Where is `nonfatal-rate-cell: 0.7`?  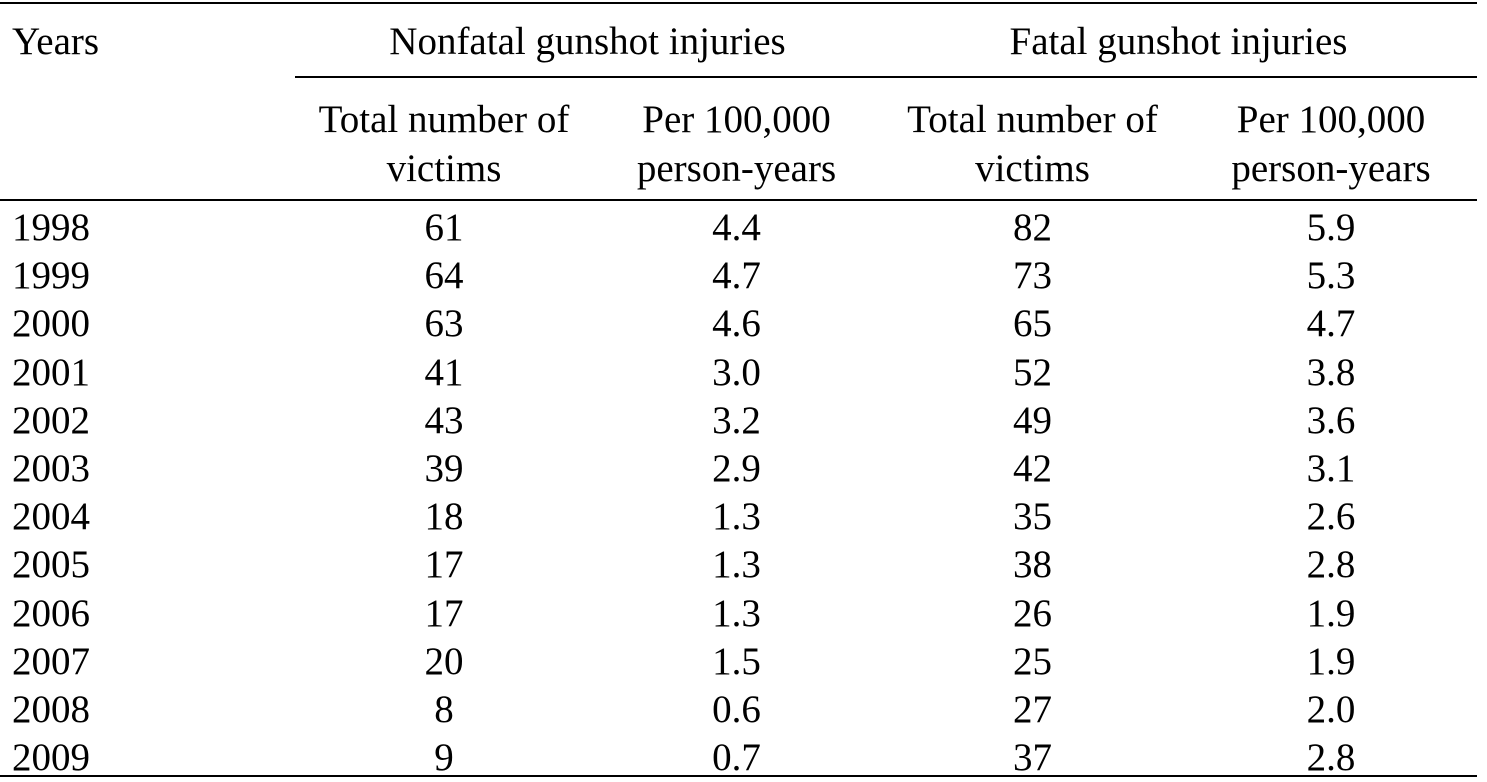
nonfatal-rate-cell: 0.7 is located at coordinates (736, 758).